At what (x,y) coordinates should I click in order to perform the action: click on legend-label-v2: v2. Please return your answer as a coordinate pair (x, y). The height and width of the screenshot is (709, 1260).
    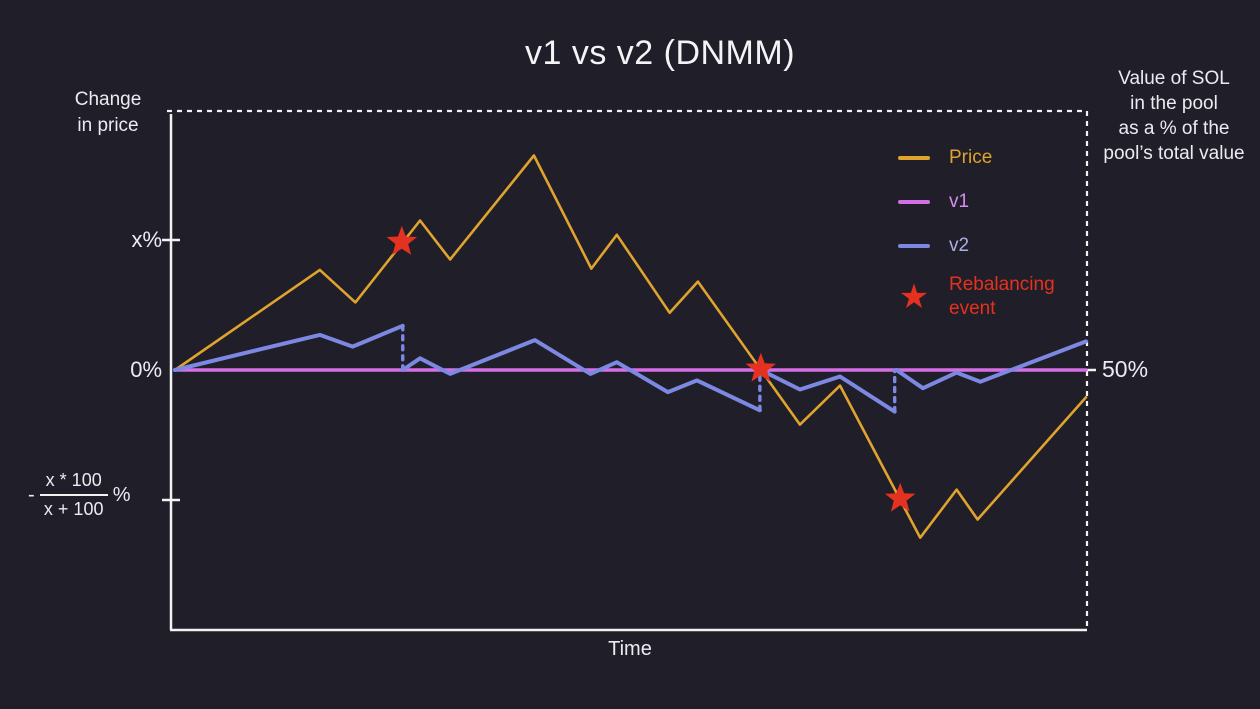
    Looking at the image, I should click on (959, 245).